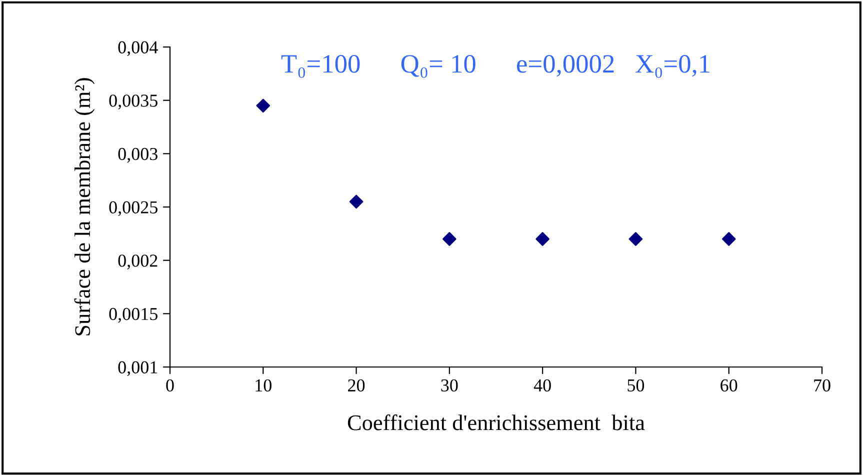  Describe the element at coordinates (84, 207) in the screenshot. I see `y-axis-title: Surface de la membrane (m²)` at that location.